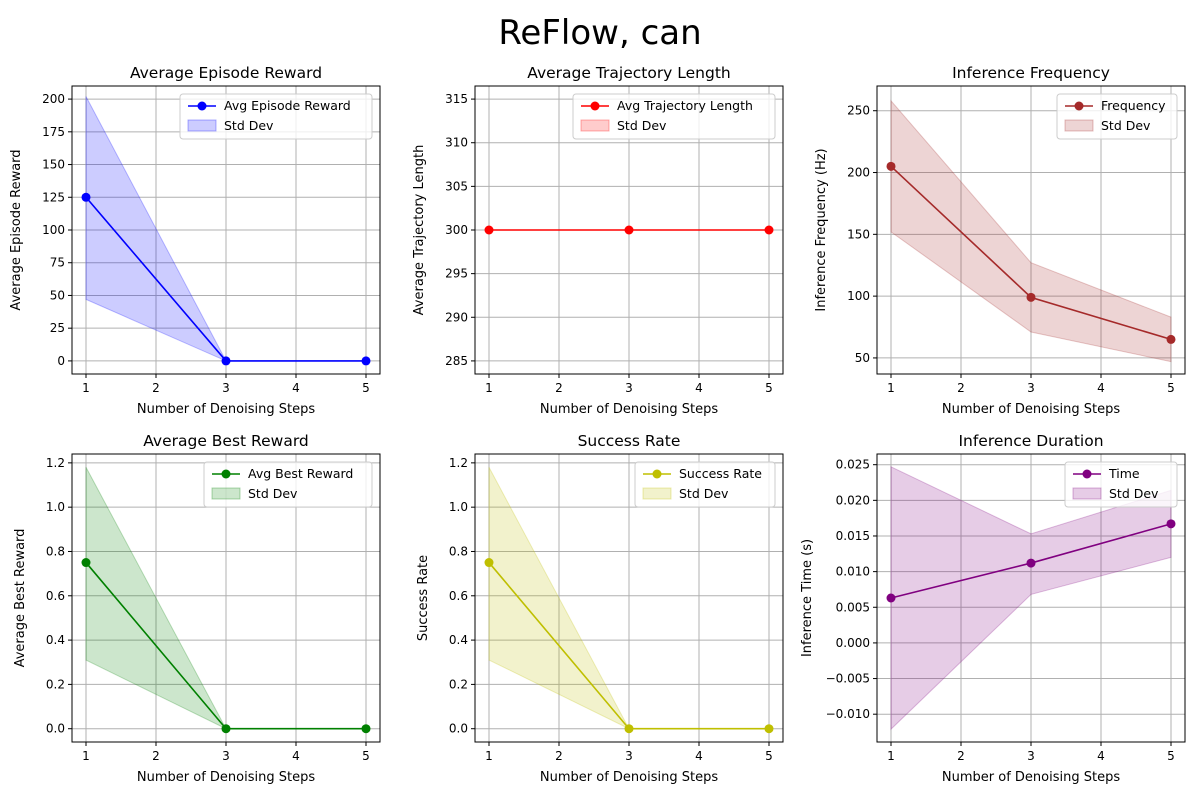 The width and height of the screenshot is (1200, 804). What do you see at coordinates (456, 186) in the screenshot?
I see `y-tick-label: 305` at bounding box center [456, 186].